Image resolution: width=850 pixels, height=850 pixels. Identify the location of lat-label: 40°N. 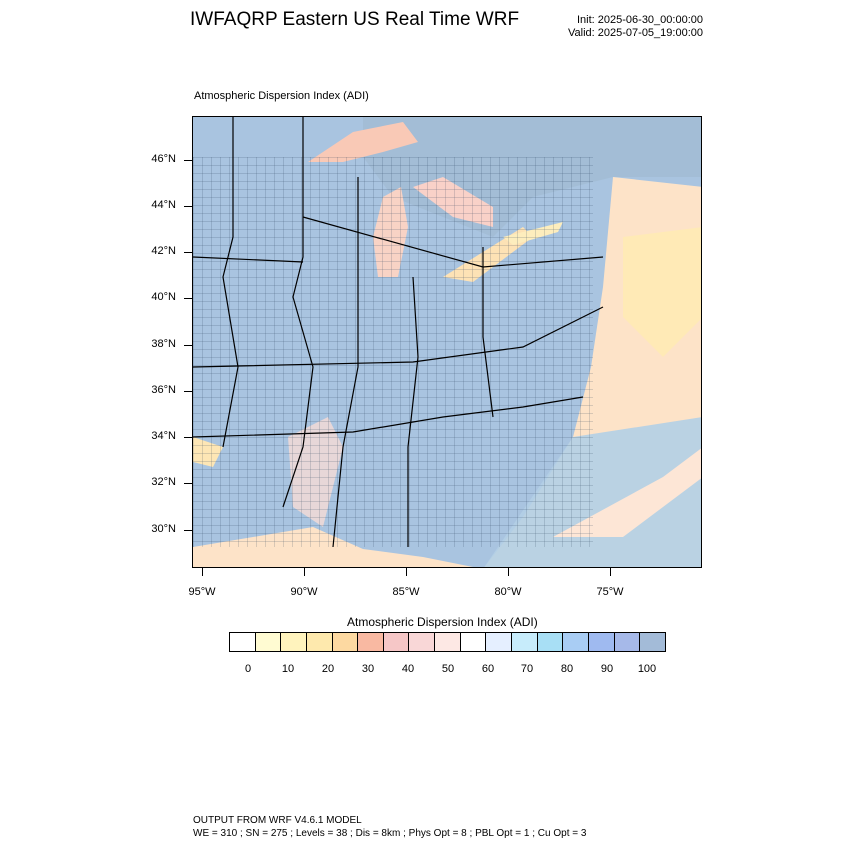
(163, 297).